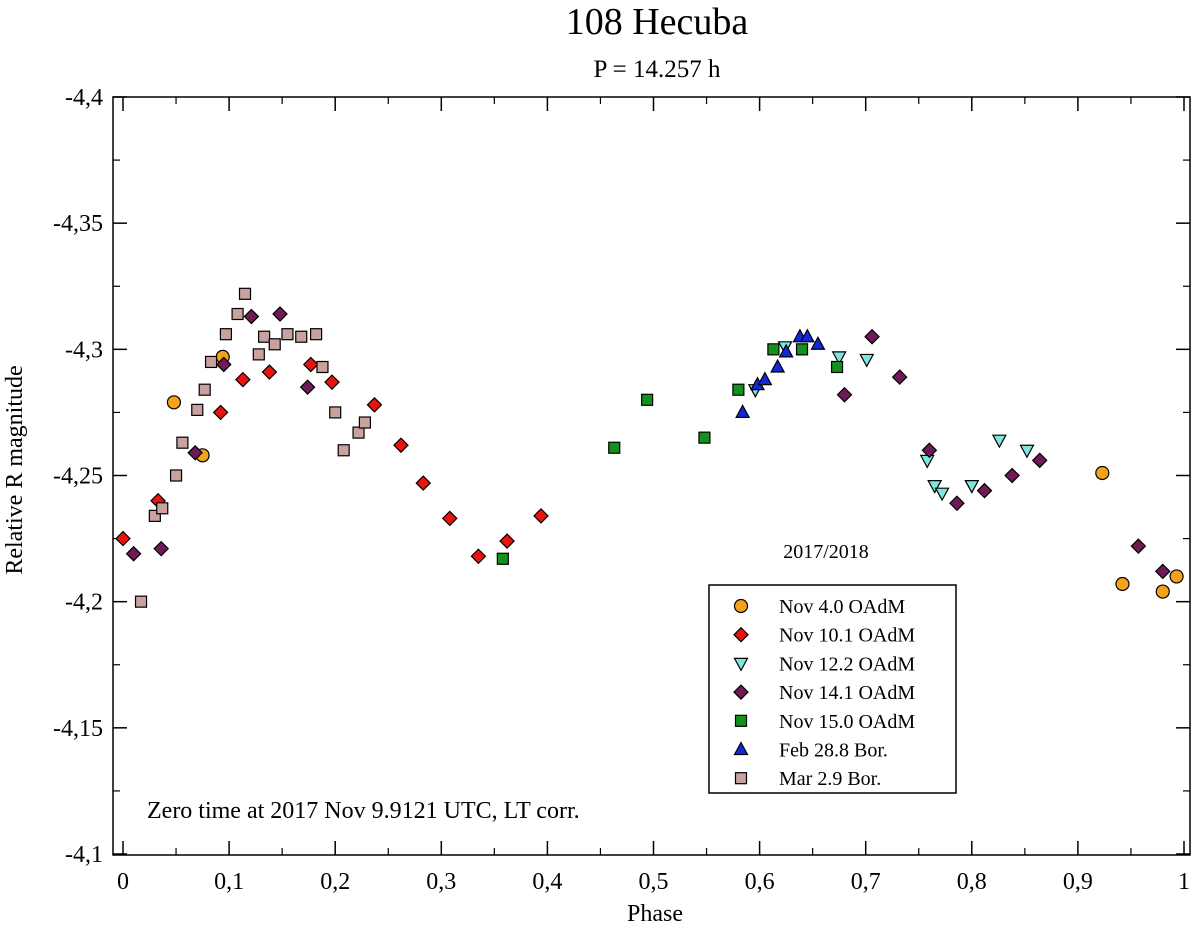 The image size is (1200, 928). I want to click on x-tick-label: 1, so click(1184, 882).